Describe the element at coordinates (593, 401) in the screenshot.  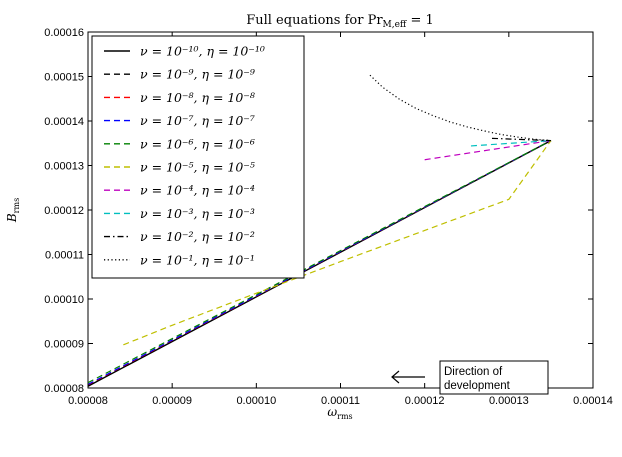
I see `x-tick-label: 0.00014` at that location.